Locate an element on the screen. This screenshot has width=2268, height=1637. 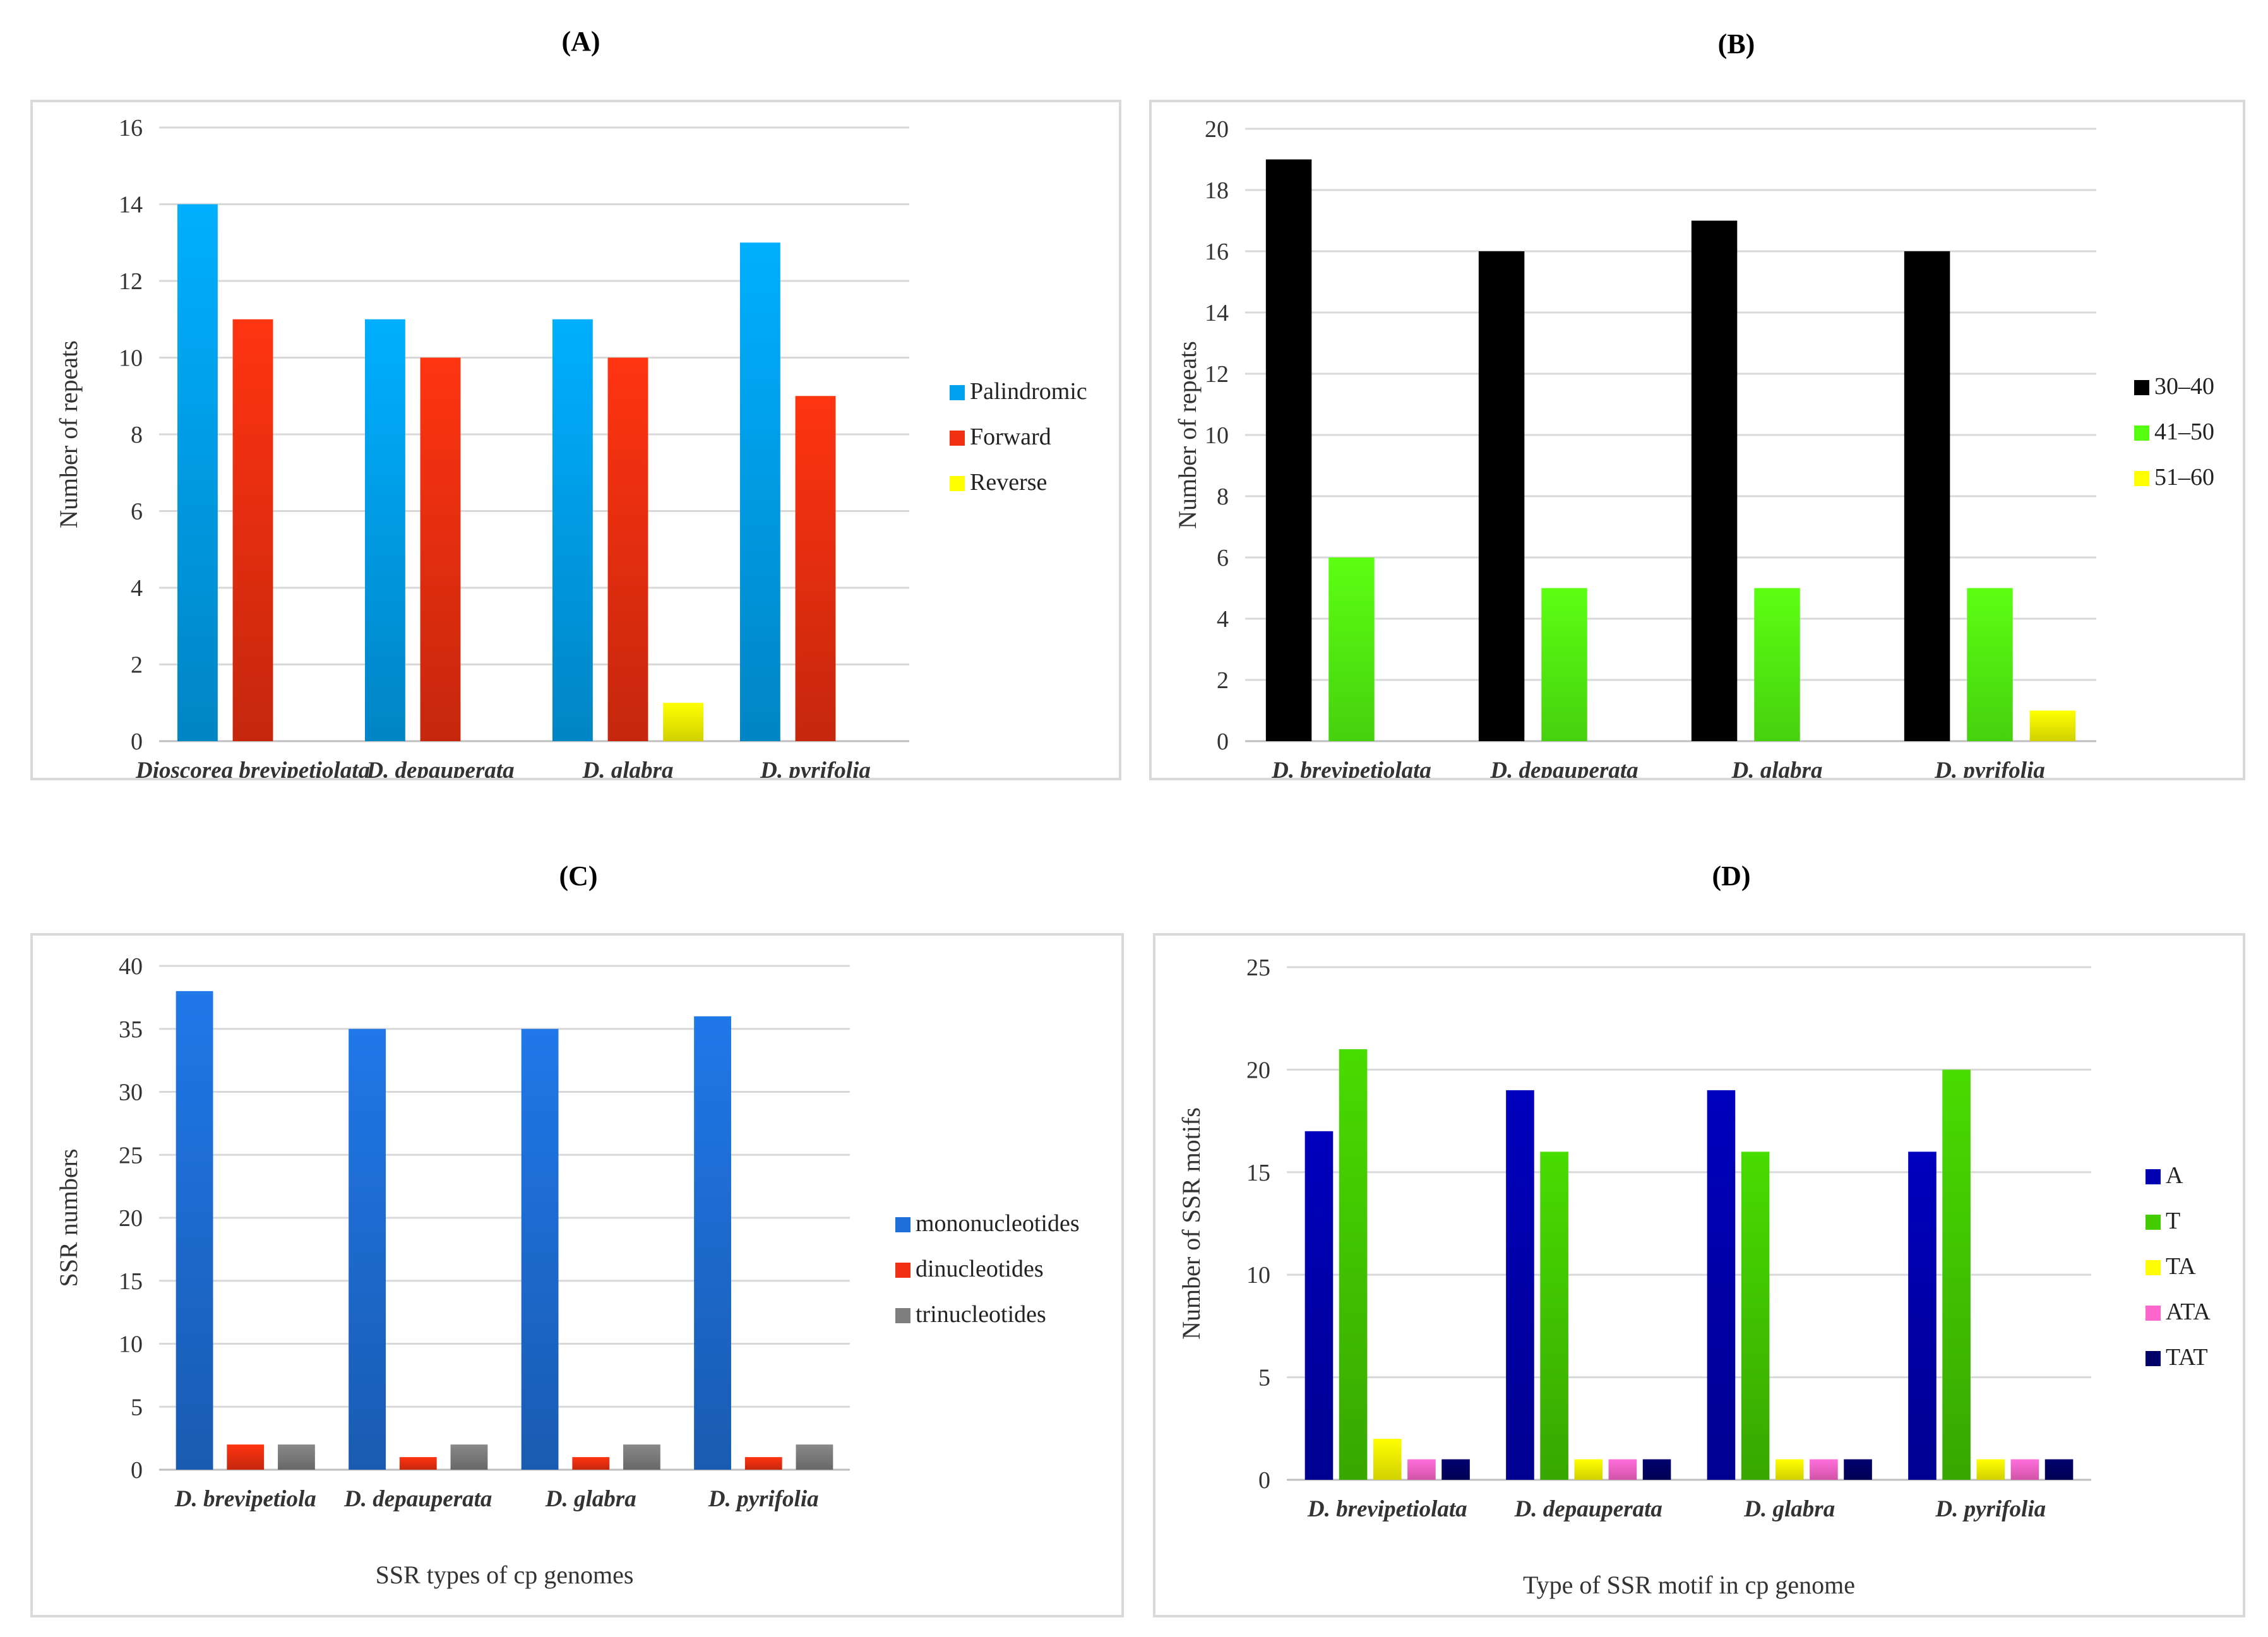
legend-label: Palindromic is located at coordinates (1028, 391).